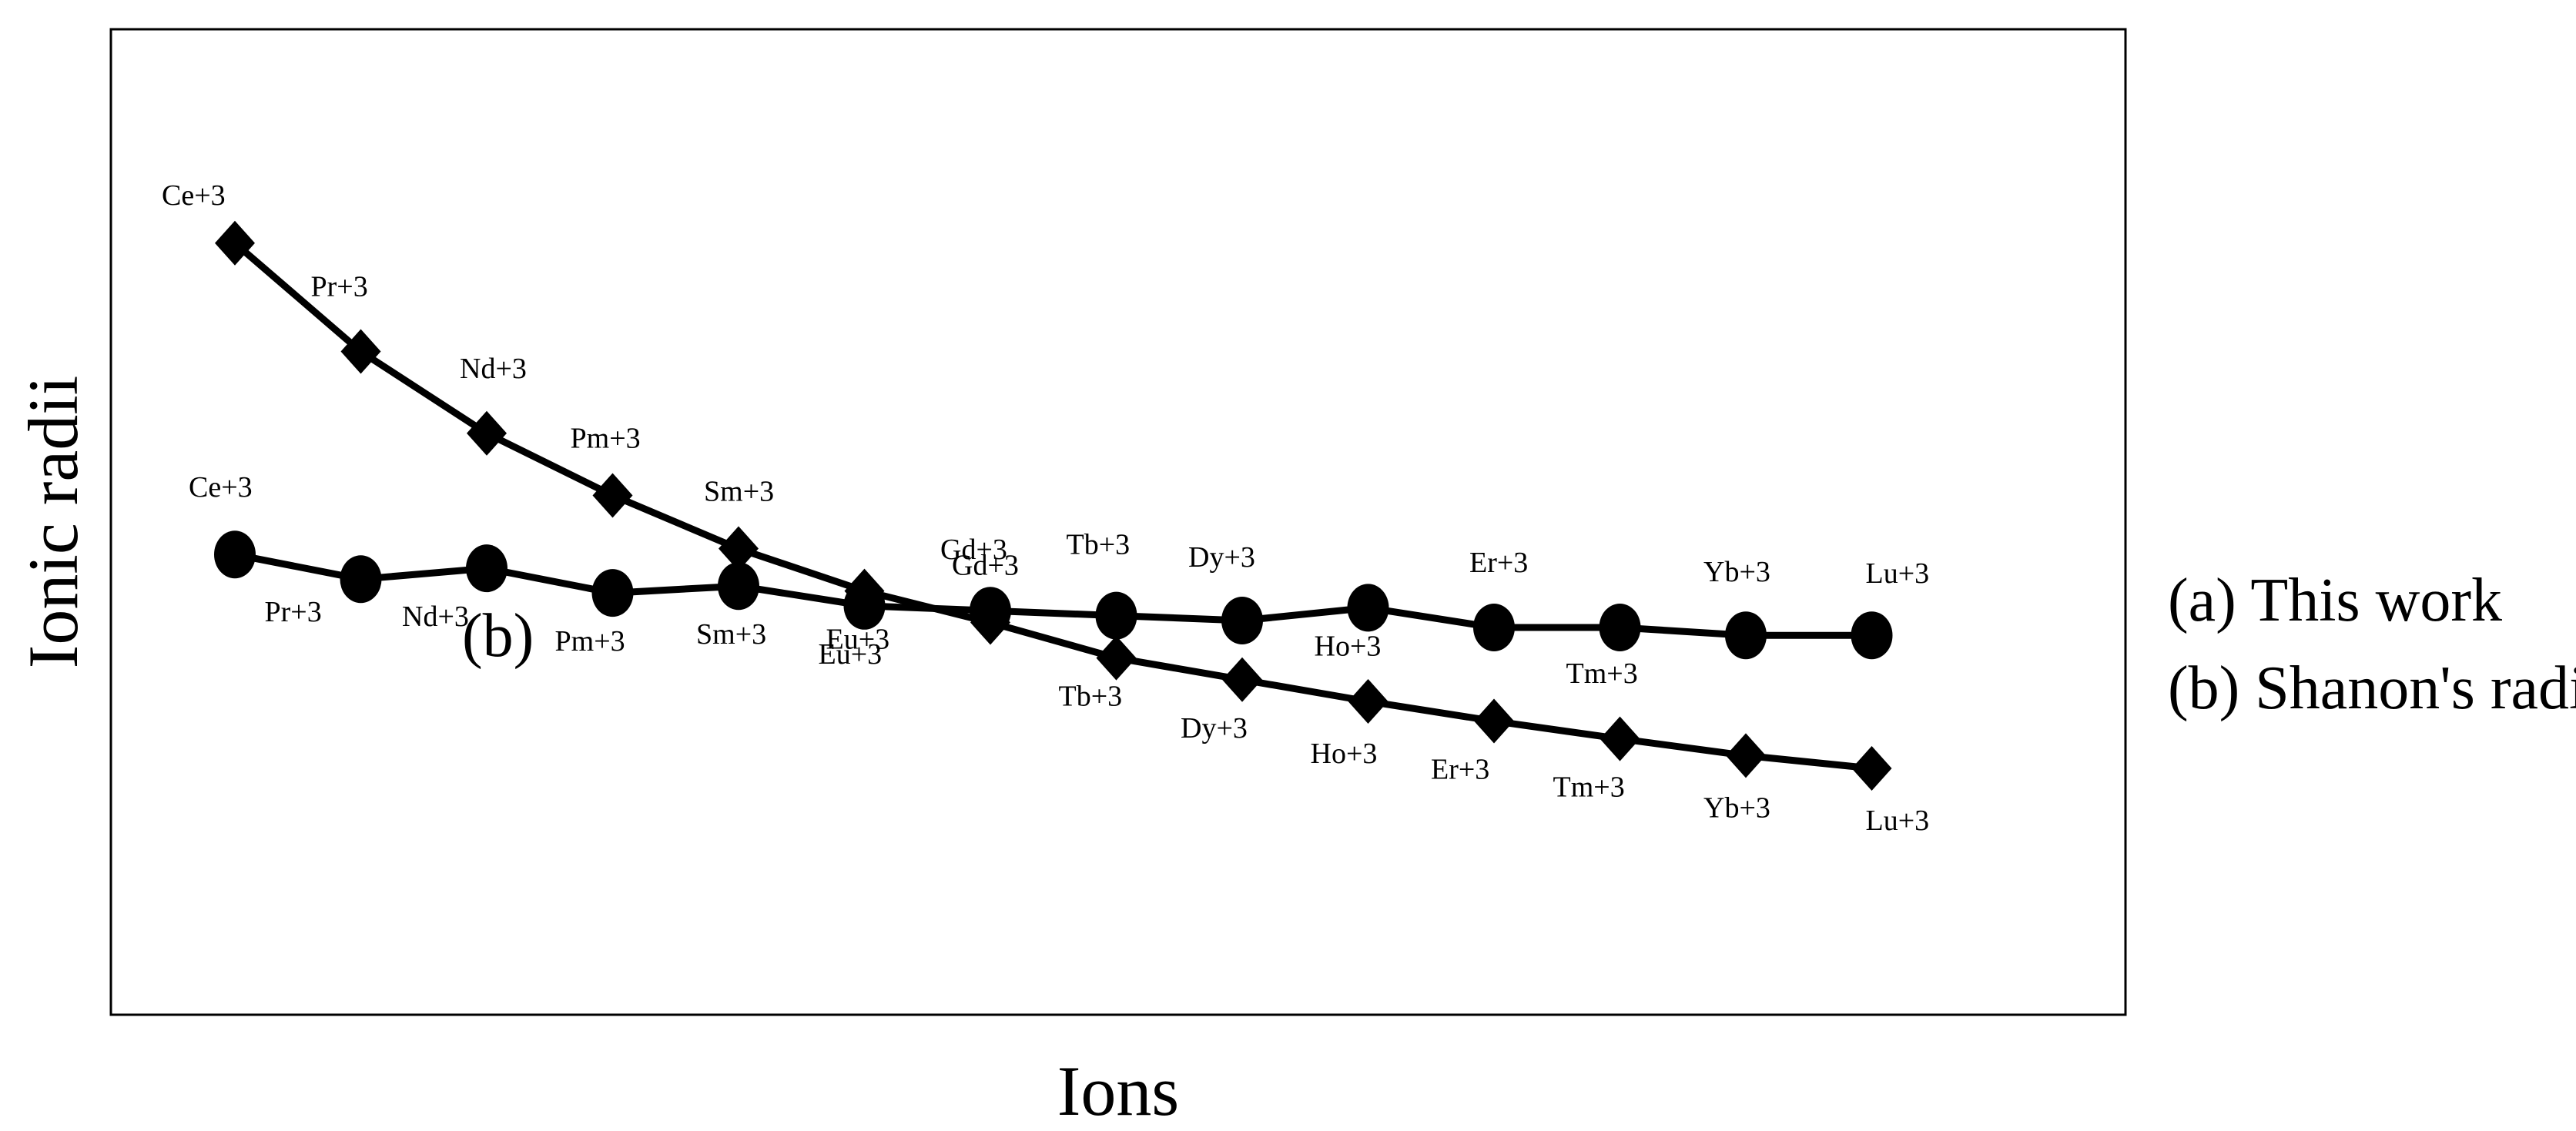 This screenshot has height=1131, width=2576. Describe the element at coordinates (1898, 573) in the screenshot. I see `point-label-this-work: Lu+3` at that location.